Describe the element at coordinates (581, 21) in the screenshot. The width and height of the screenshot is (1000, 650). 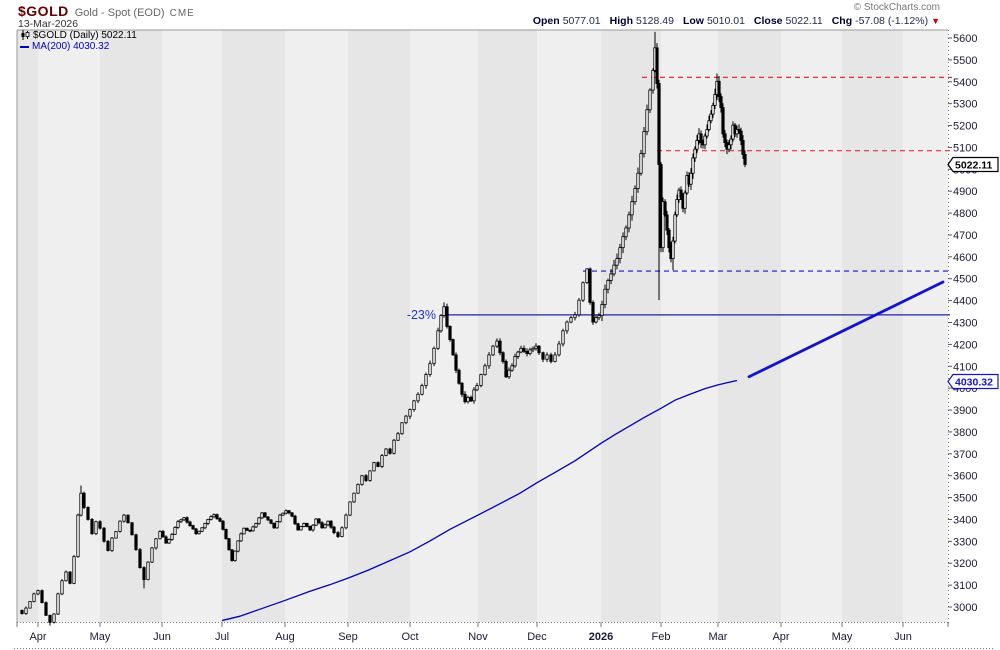
I see `open-value: 5077.01` at that location.